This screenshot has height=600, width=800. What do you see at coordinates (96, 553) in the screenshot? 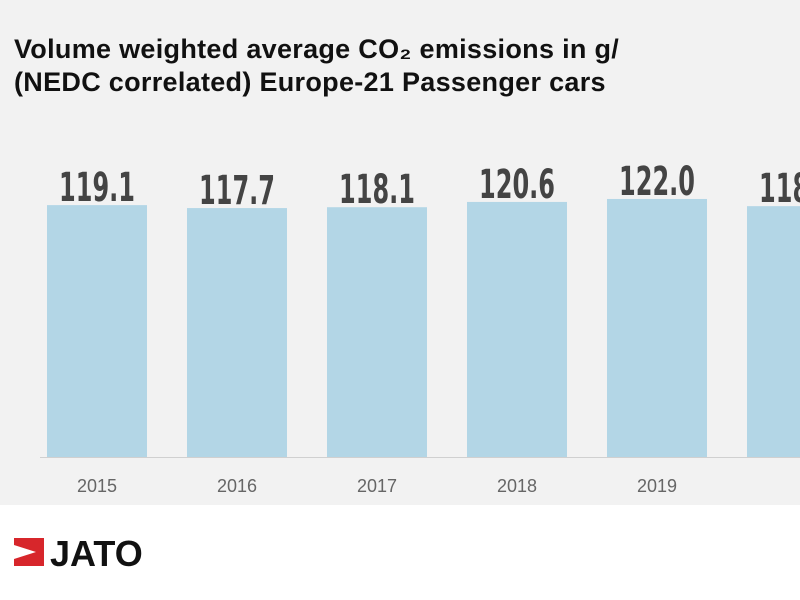
I see `logo-text: JATO` at bounding box center [96, 553].